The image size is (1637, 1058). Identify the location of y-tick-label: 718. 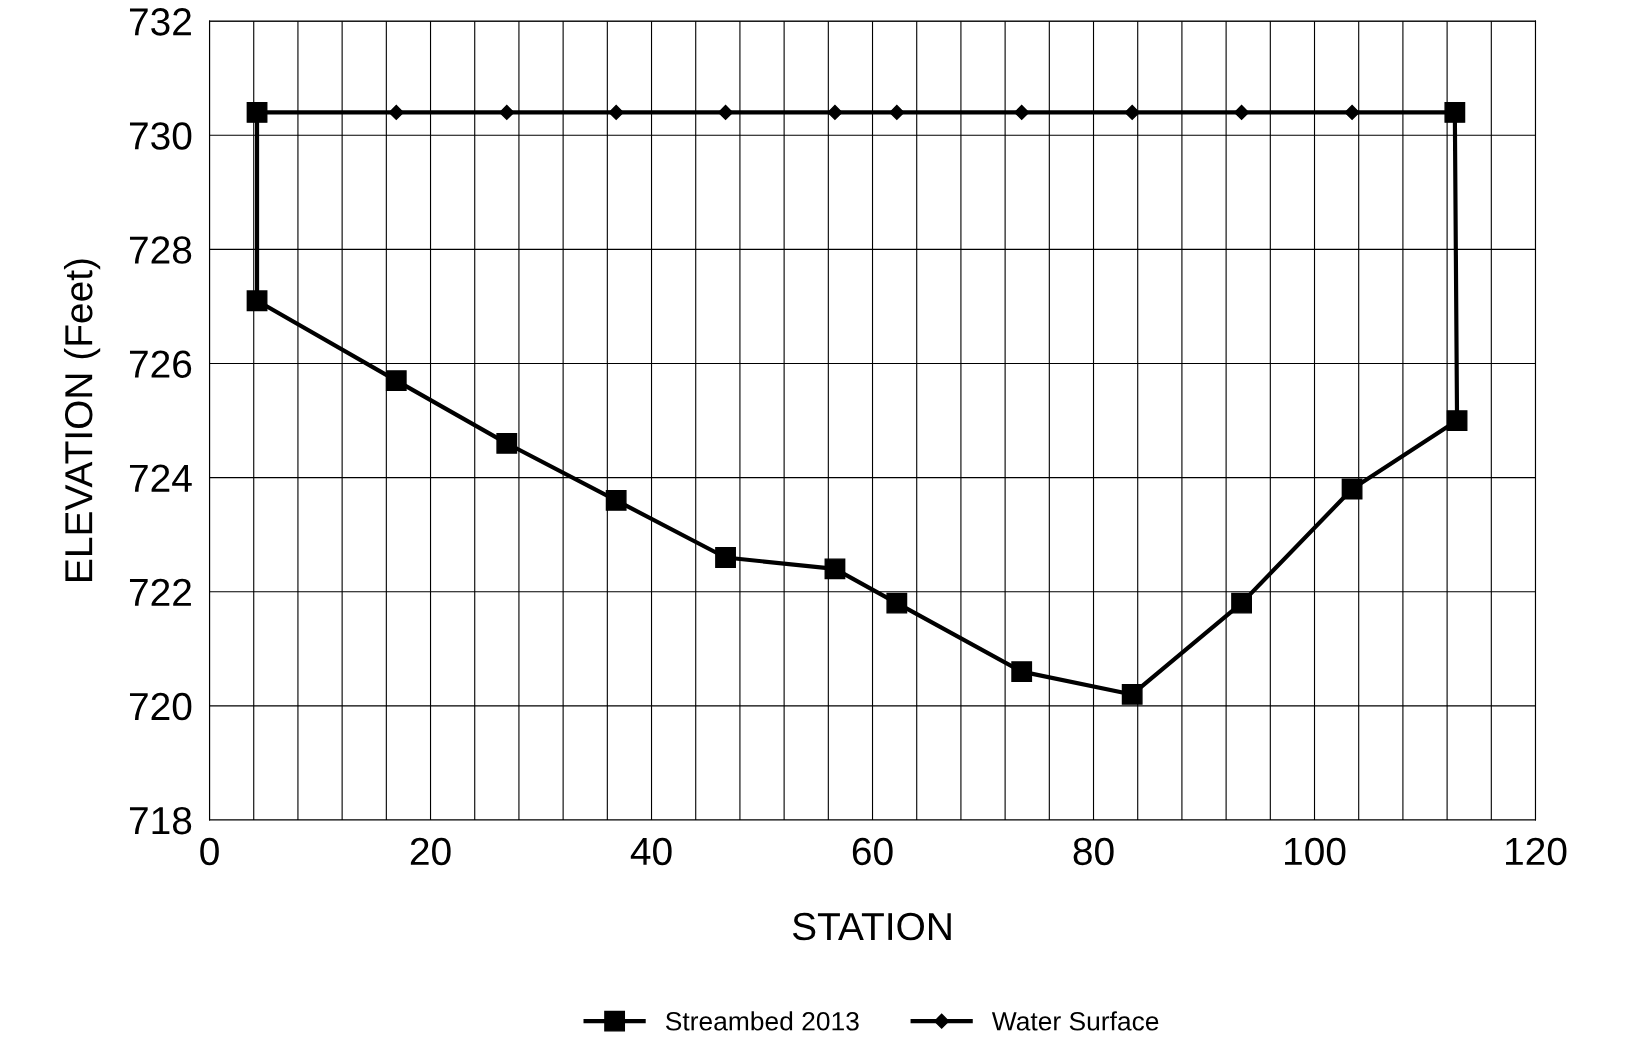
(160, 820).